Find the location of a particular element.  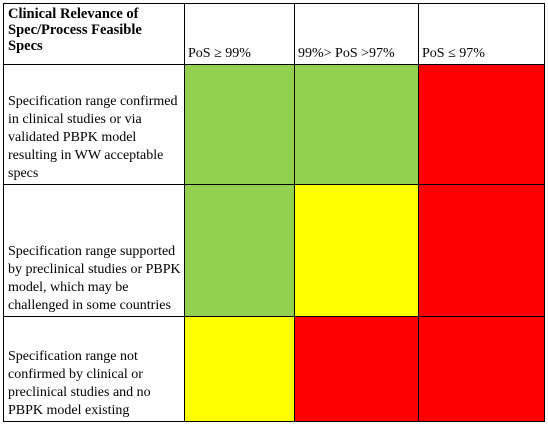

column-header-pos-high: PoS ≥ 99% is located at coordinates (239, 34).